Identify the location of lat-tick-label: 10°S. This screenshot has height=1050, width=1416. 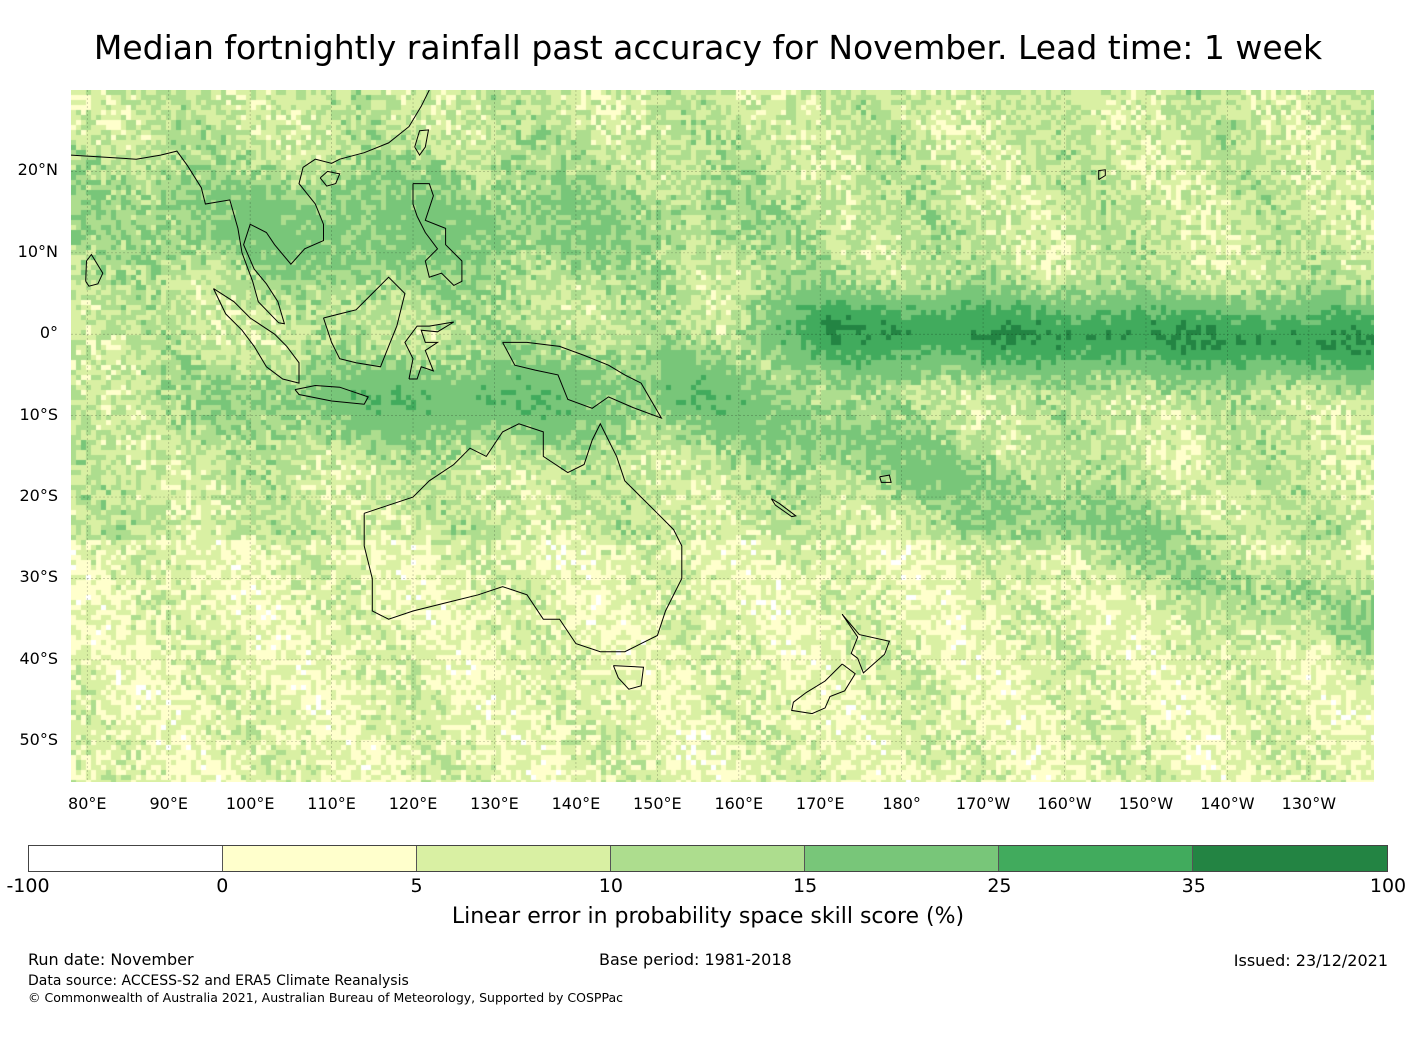
(38, 414).